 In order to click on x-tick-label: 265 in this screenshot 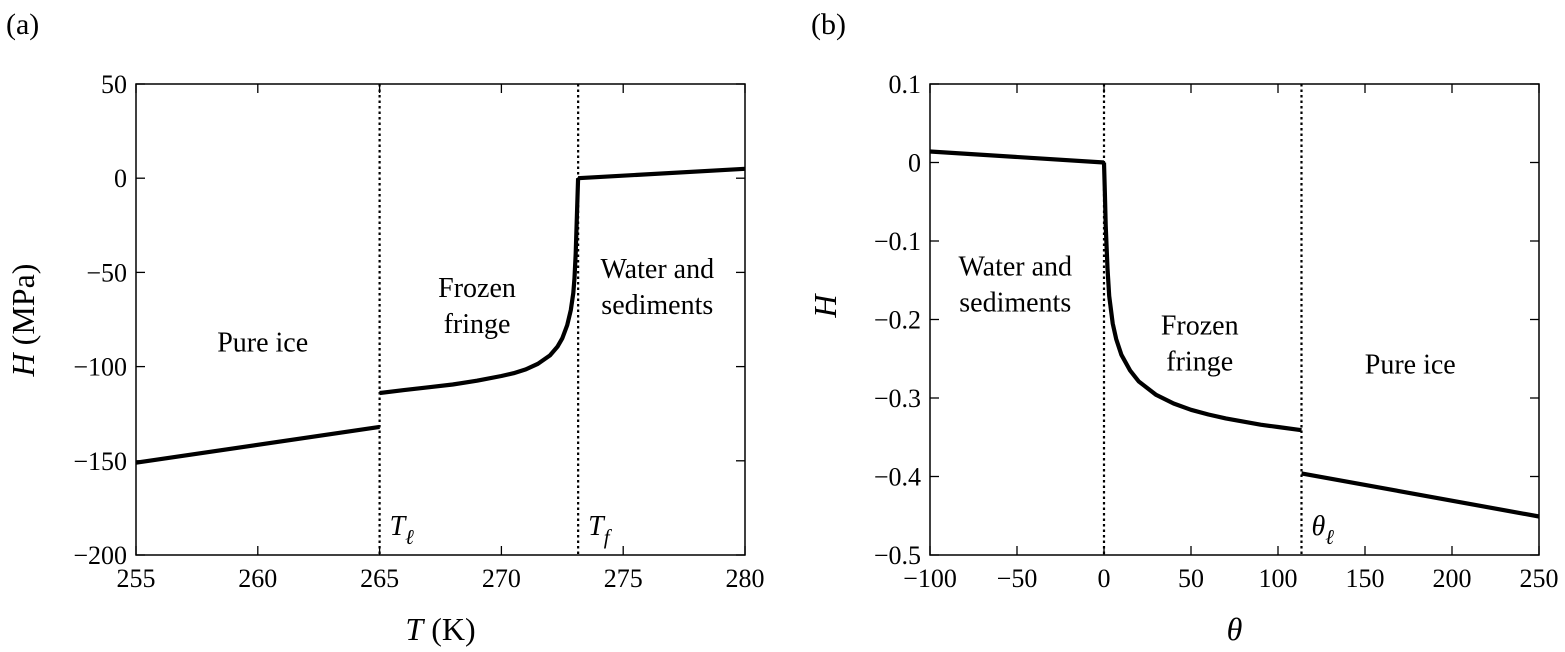, I will do `click(379, 578)`.